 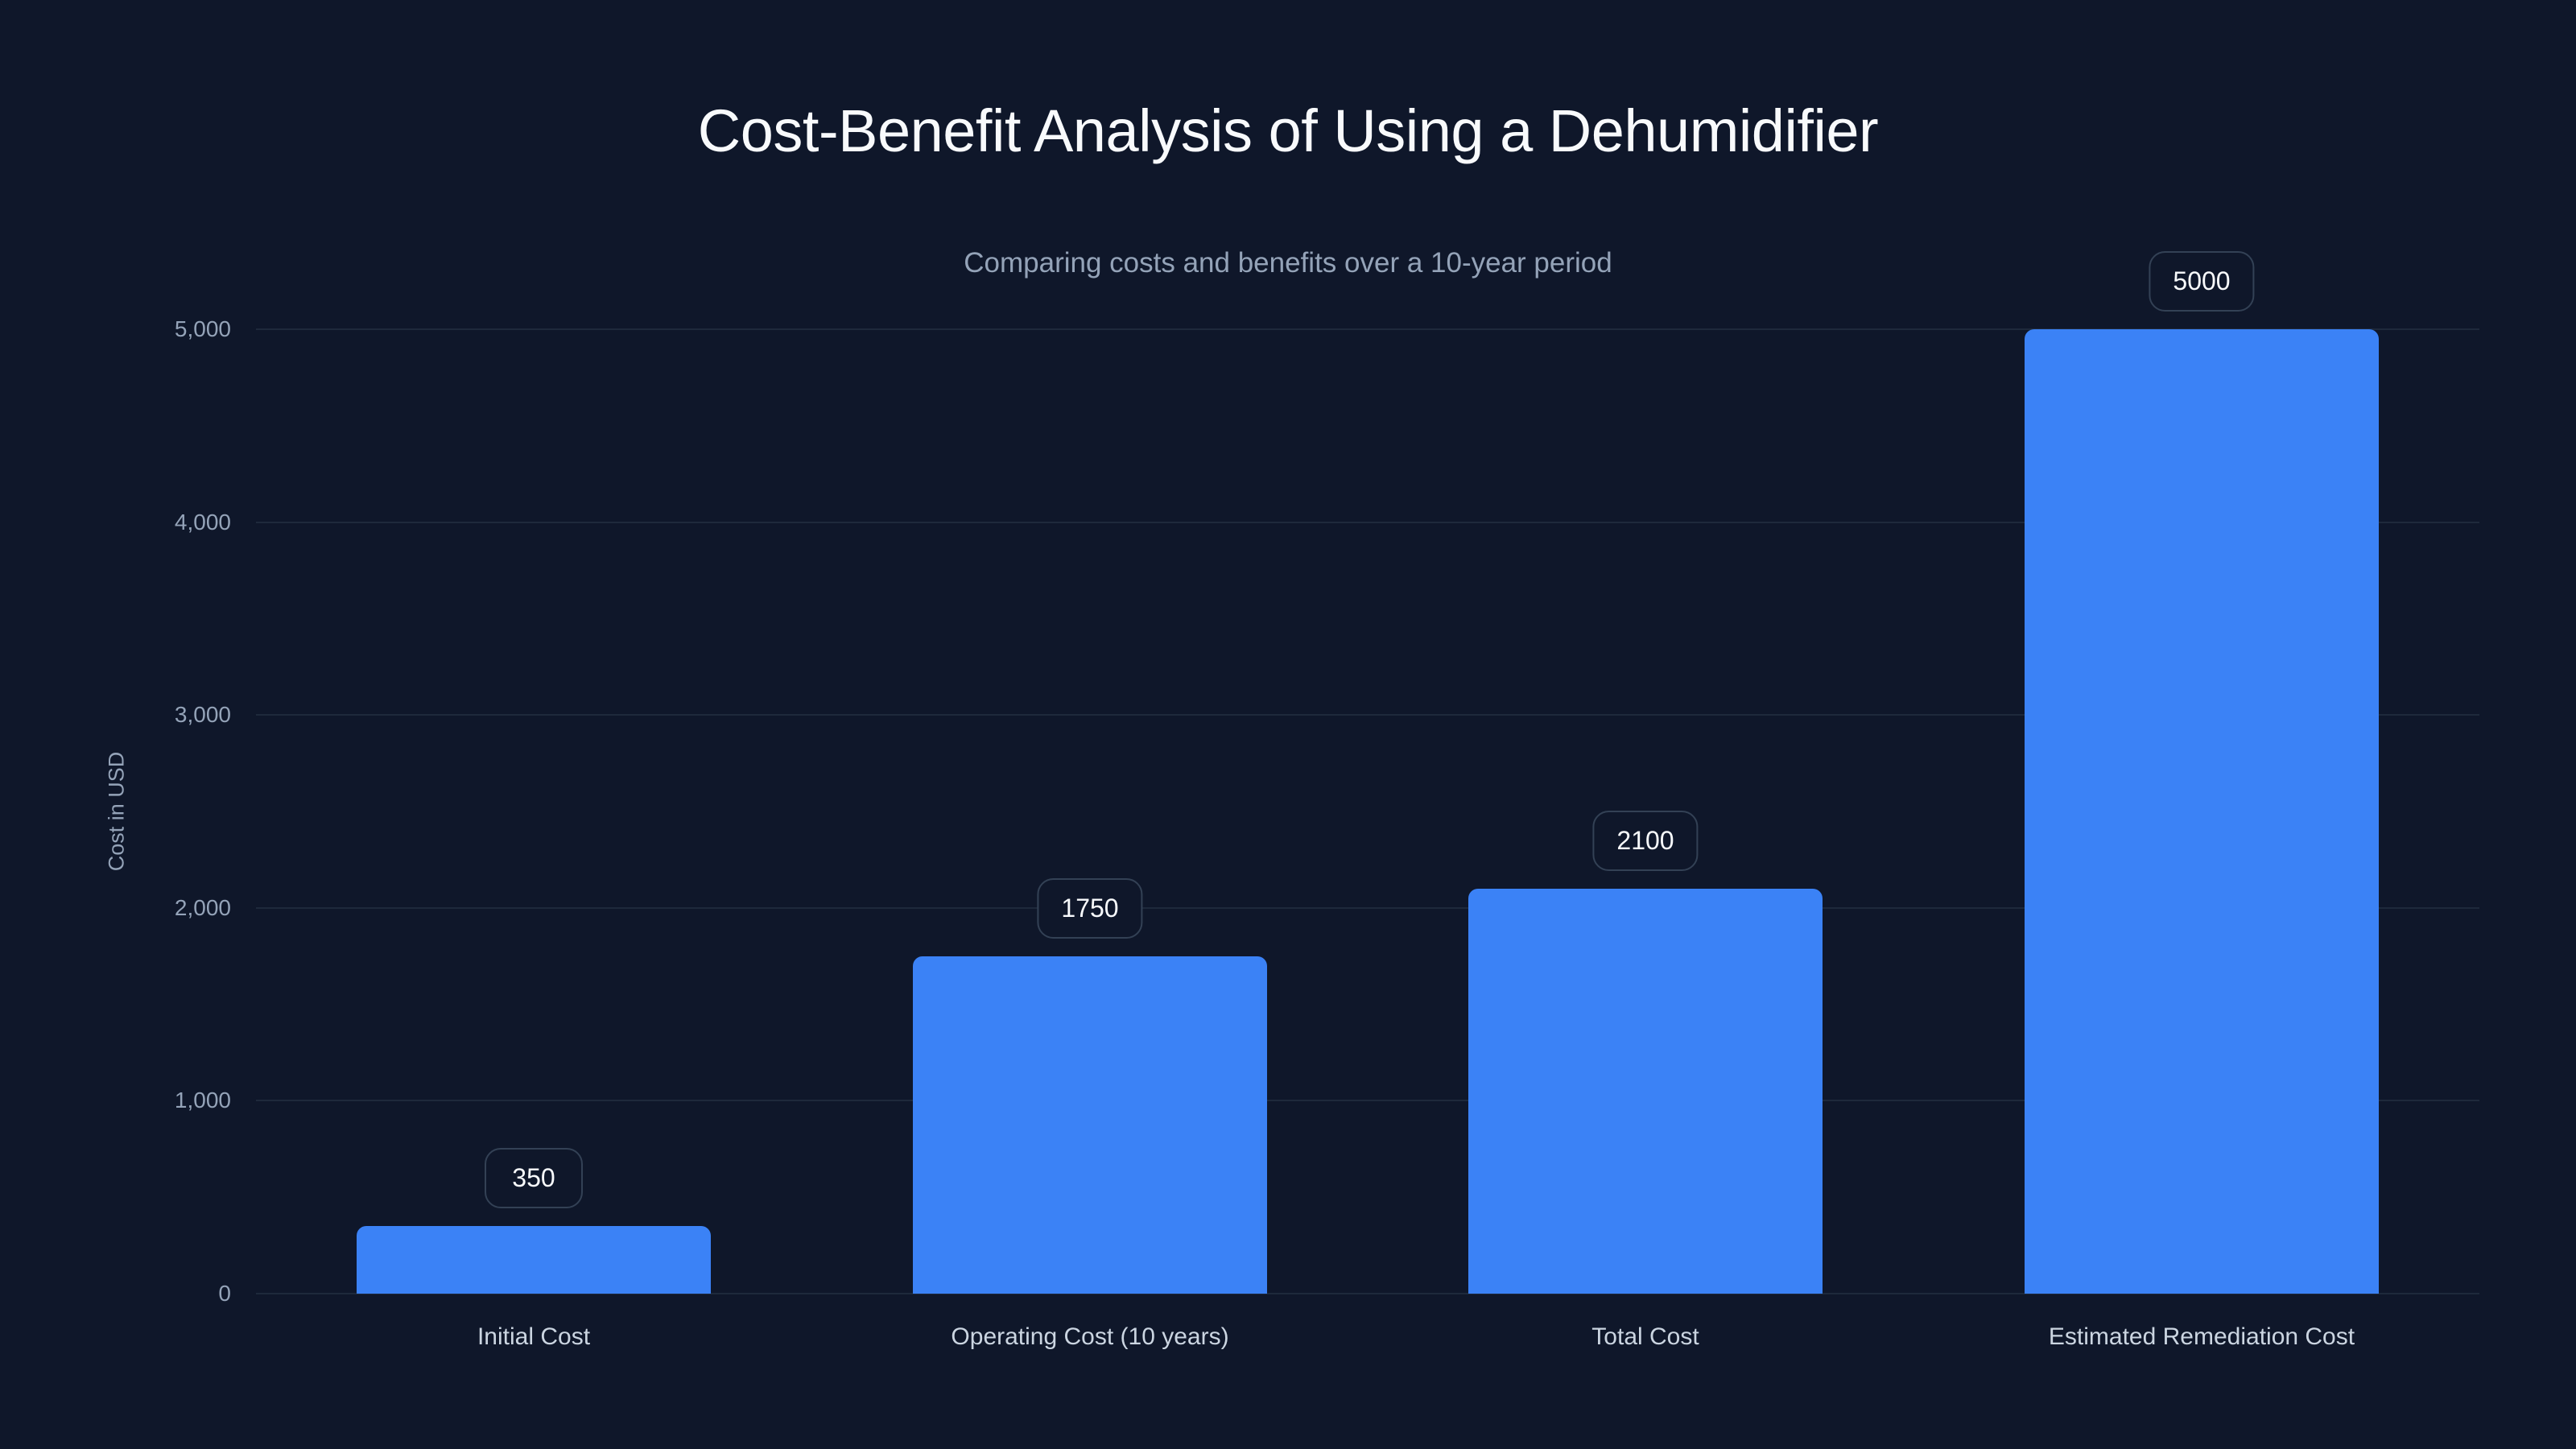 What do you see at coordinates (202, 1100) in the screenshot?
I see `y-tick-label: 1,000` at bounding box center [202, 1100].